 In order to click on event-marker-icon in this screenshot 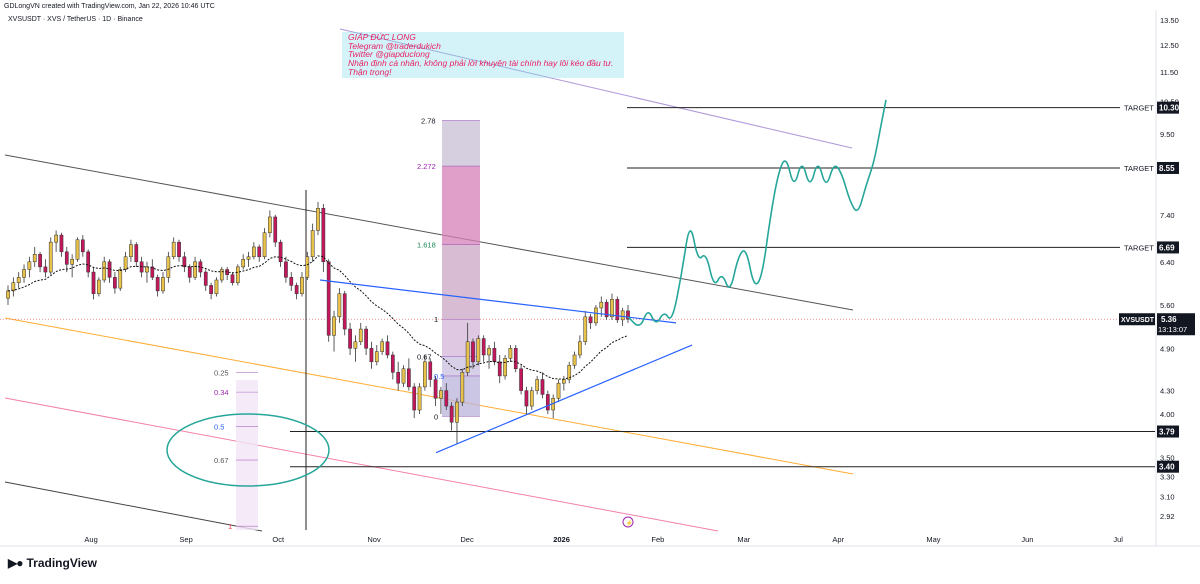, I will do `click(628, 522)`.